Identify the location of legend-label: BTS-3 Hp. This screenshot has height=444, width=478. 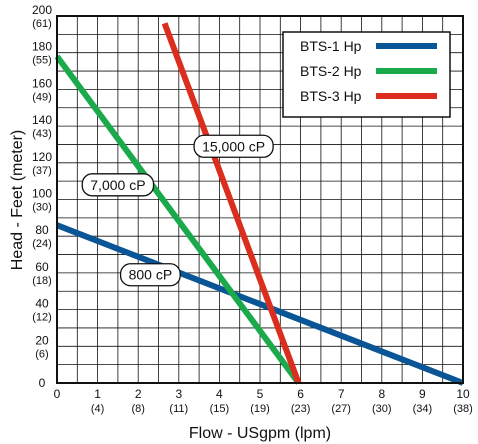
(331, 96).